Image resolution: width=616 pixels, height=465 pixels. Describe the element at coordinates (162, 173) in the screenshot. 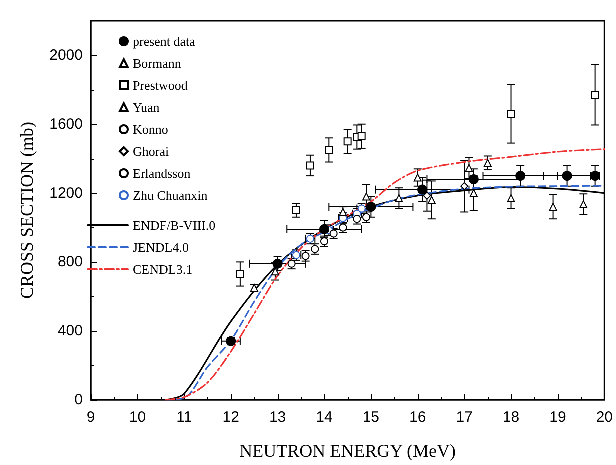

I see `legend-label: Erlandsson` at that location.